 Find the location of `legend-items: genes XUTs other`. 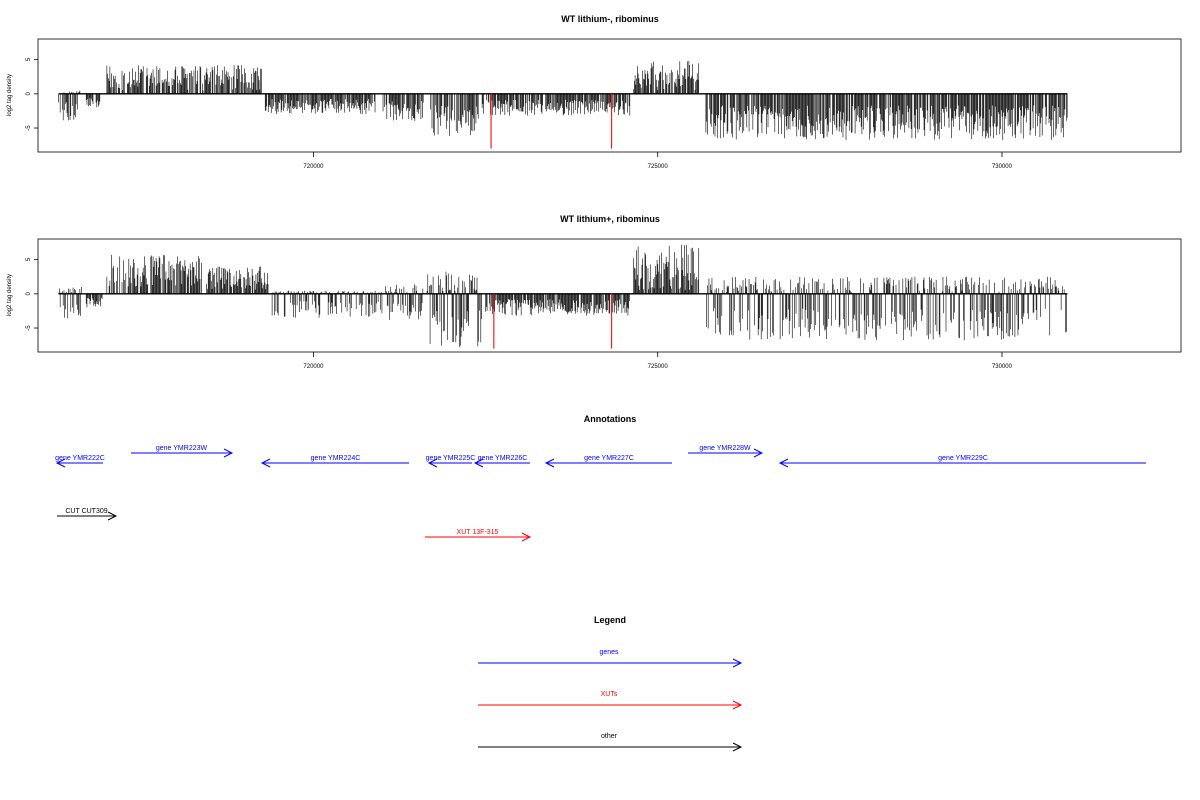

legend-items: genes XUTs other is located at coordinates (610, 700).